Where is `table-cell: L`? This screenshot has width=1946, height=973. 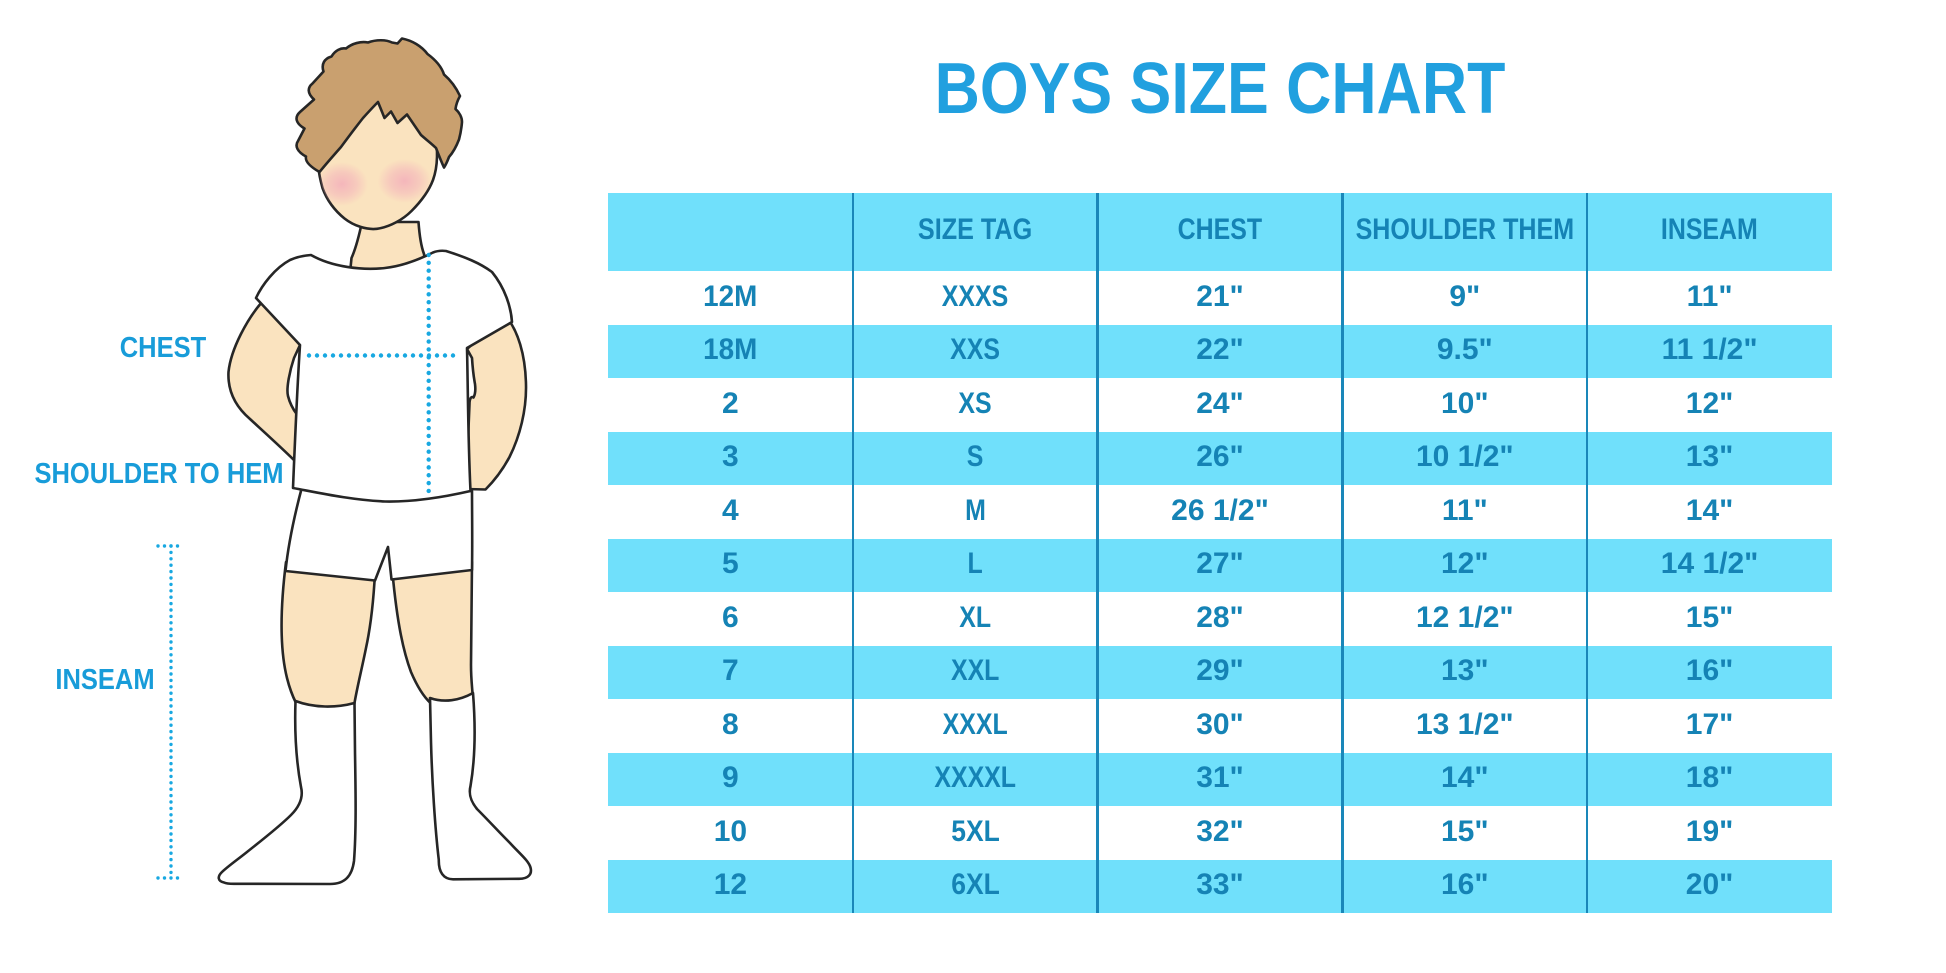
table-cell: L is located at coordinates (975, 564).